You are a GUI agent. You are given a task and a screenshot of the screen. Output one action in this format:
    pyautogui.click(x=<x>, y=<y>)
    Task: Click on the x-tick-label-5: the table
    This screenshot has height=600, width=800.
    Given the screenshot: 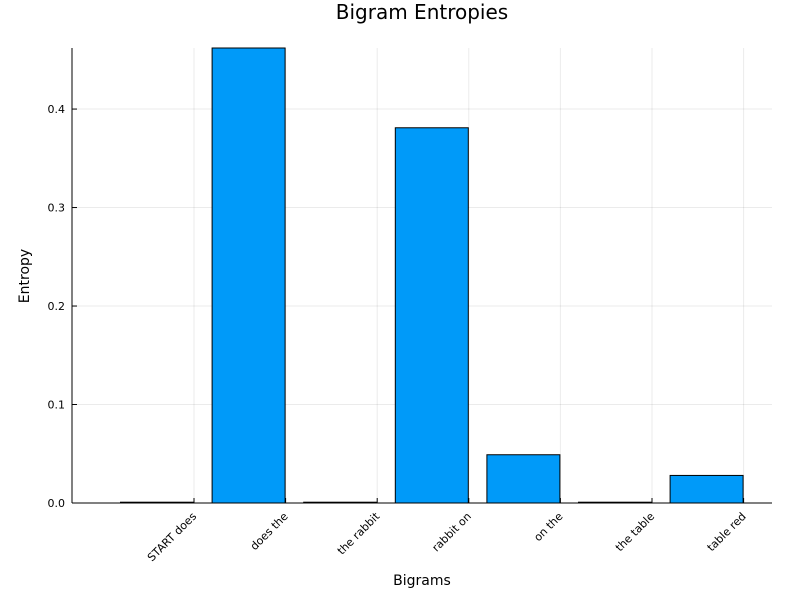 What is the action you would take?
    pyautogui.click(x=635, y=532)
    